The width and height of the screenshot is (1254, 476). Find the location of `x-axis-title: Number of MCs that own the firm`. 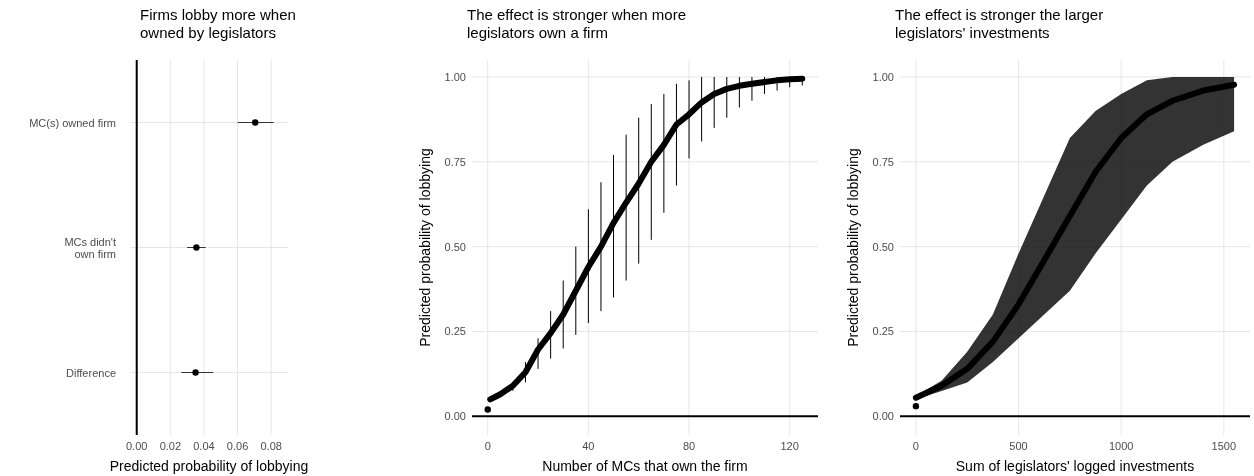

x-axis-title: Number of MCs that own the firm is located at coordinates (645, 466).